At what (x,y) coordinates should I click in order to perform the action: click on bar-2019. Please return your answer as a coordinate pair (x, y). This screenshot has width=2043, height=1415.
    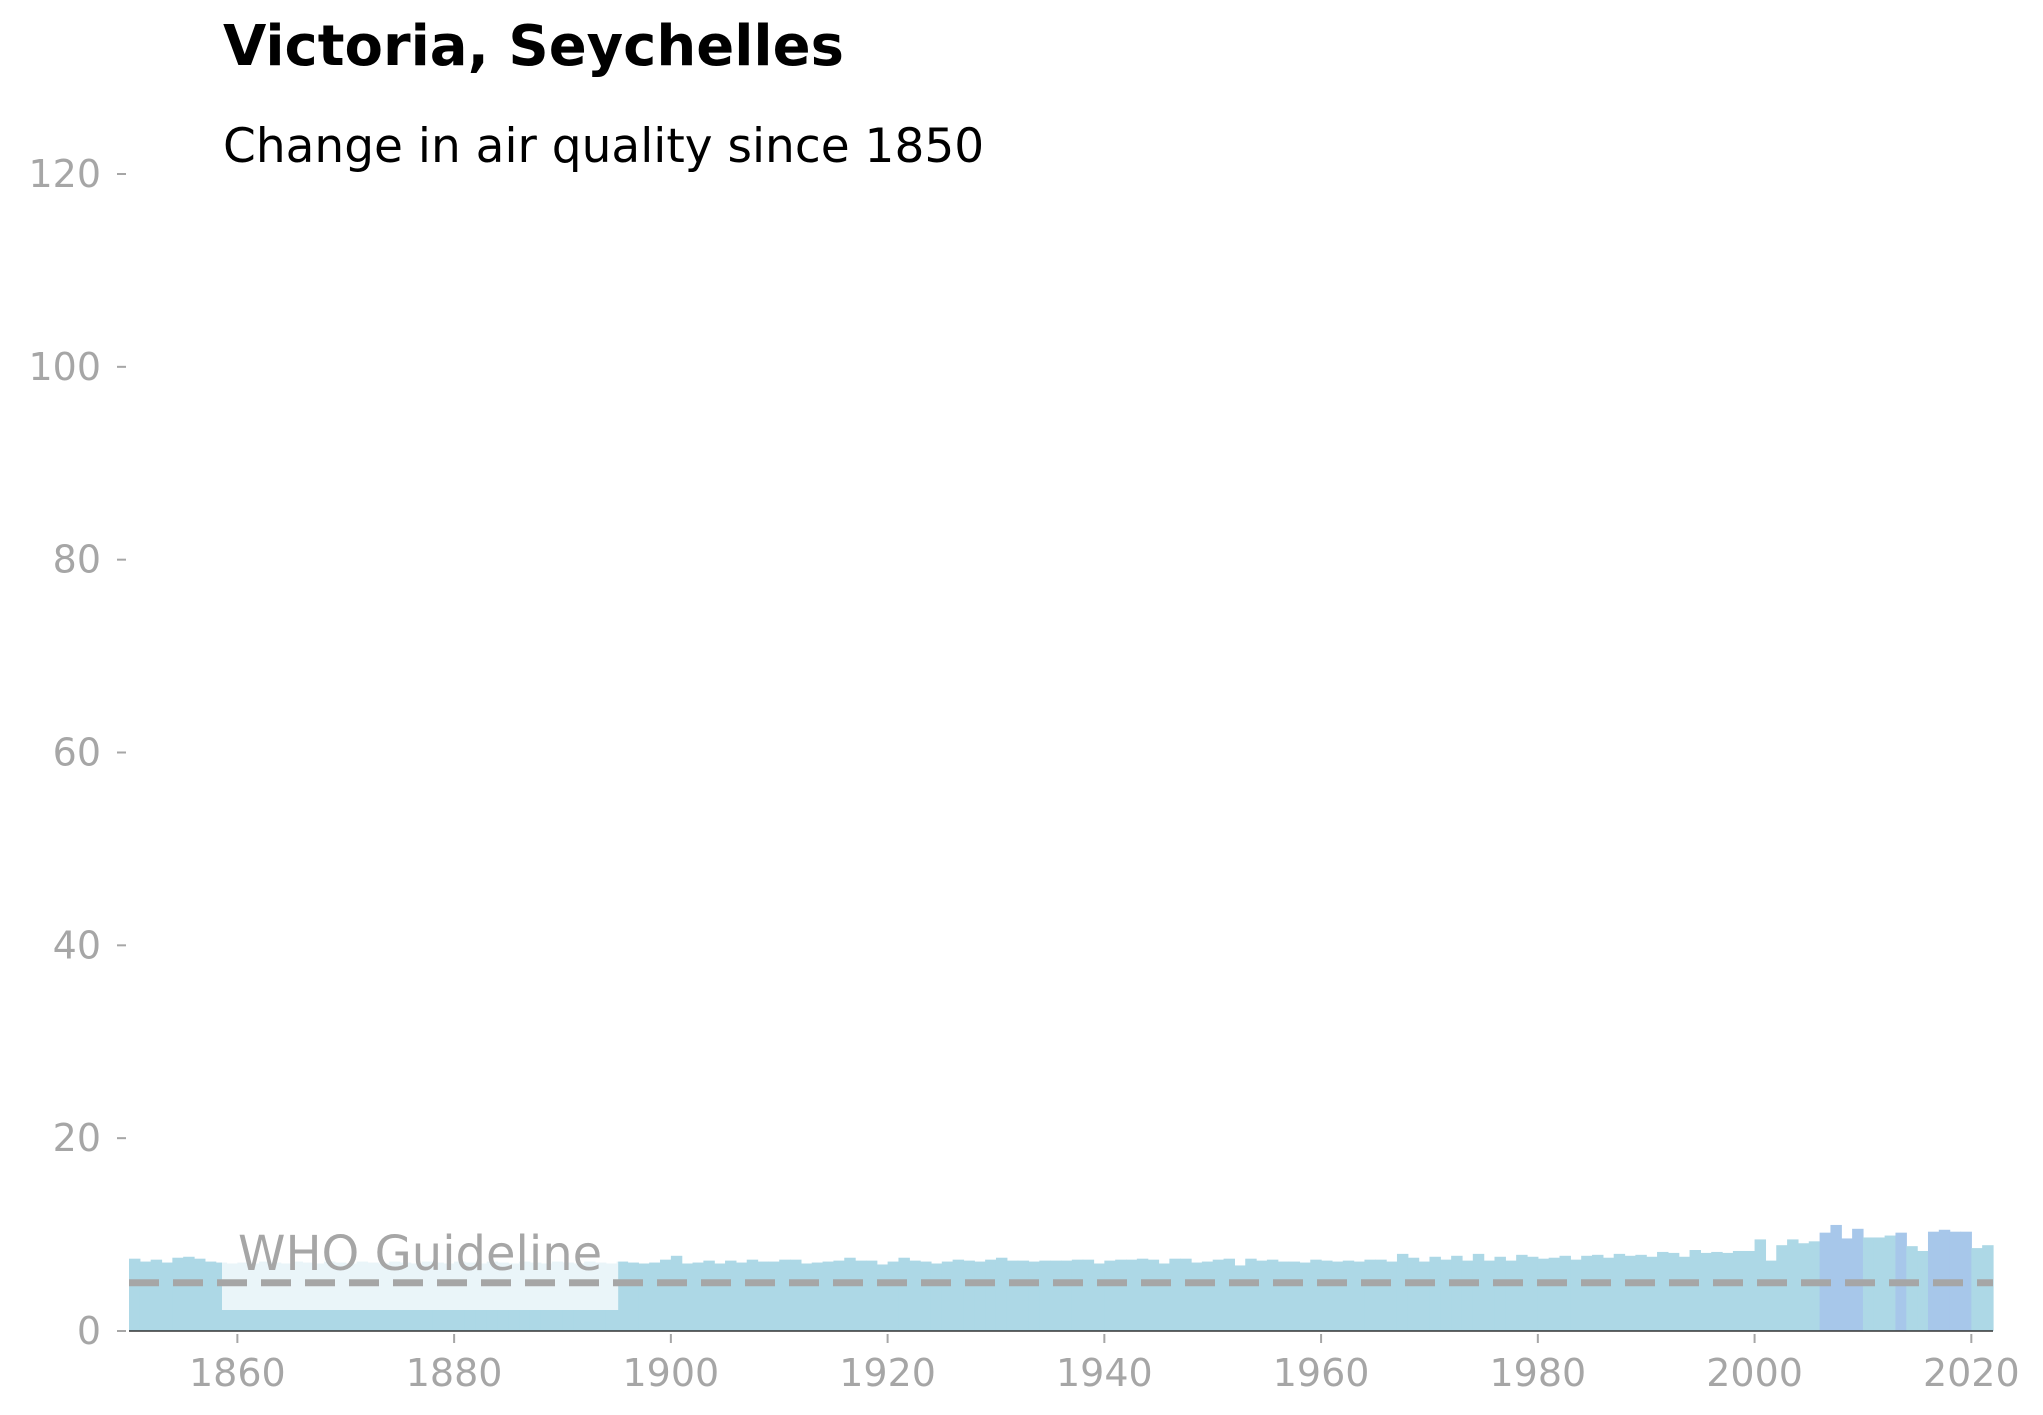
    Looking at the image, I should click on (1966, 1281).